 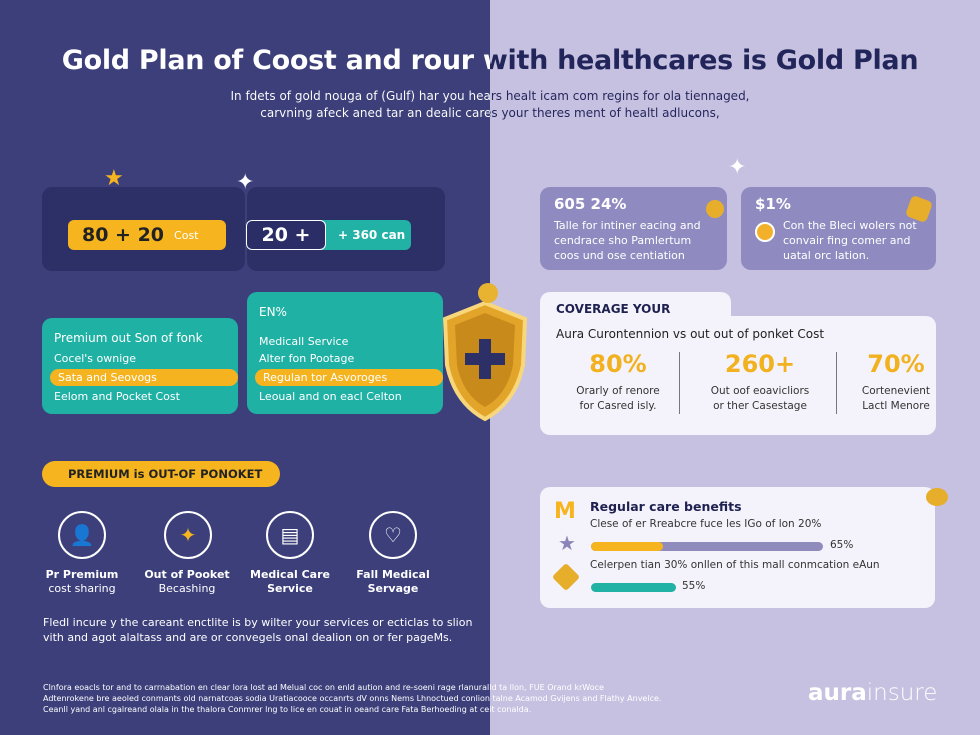 I want to click on card-title: Premium out Son of fonk, so click(x=128, y=338).